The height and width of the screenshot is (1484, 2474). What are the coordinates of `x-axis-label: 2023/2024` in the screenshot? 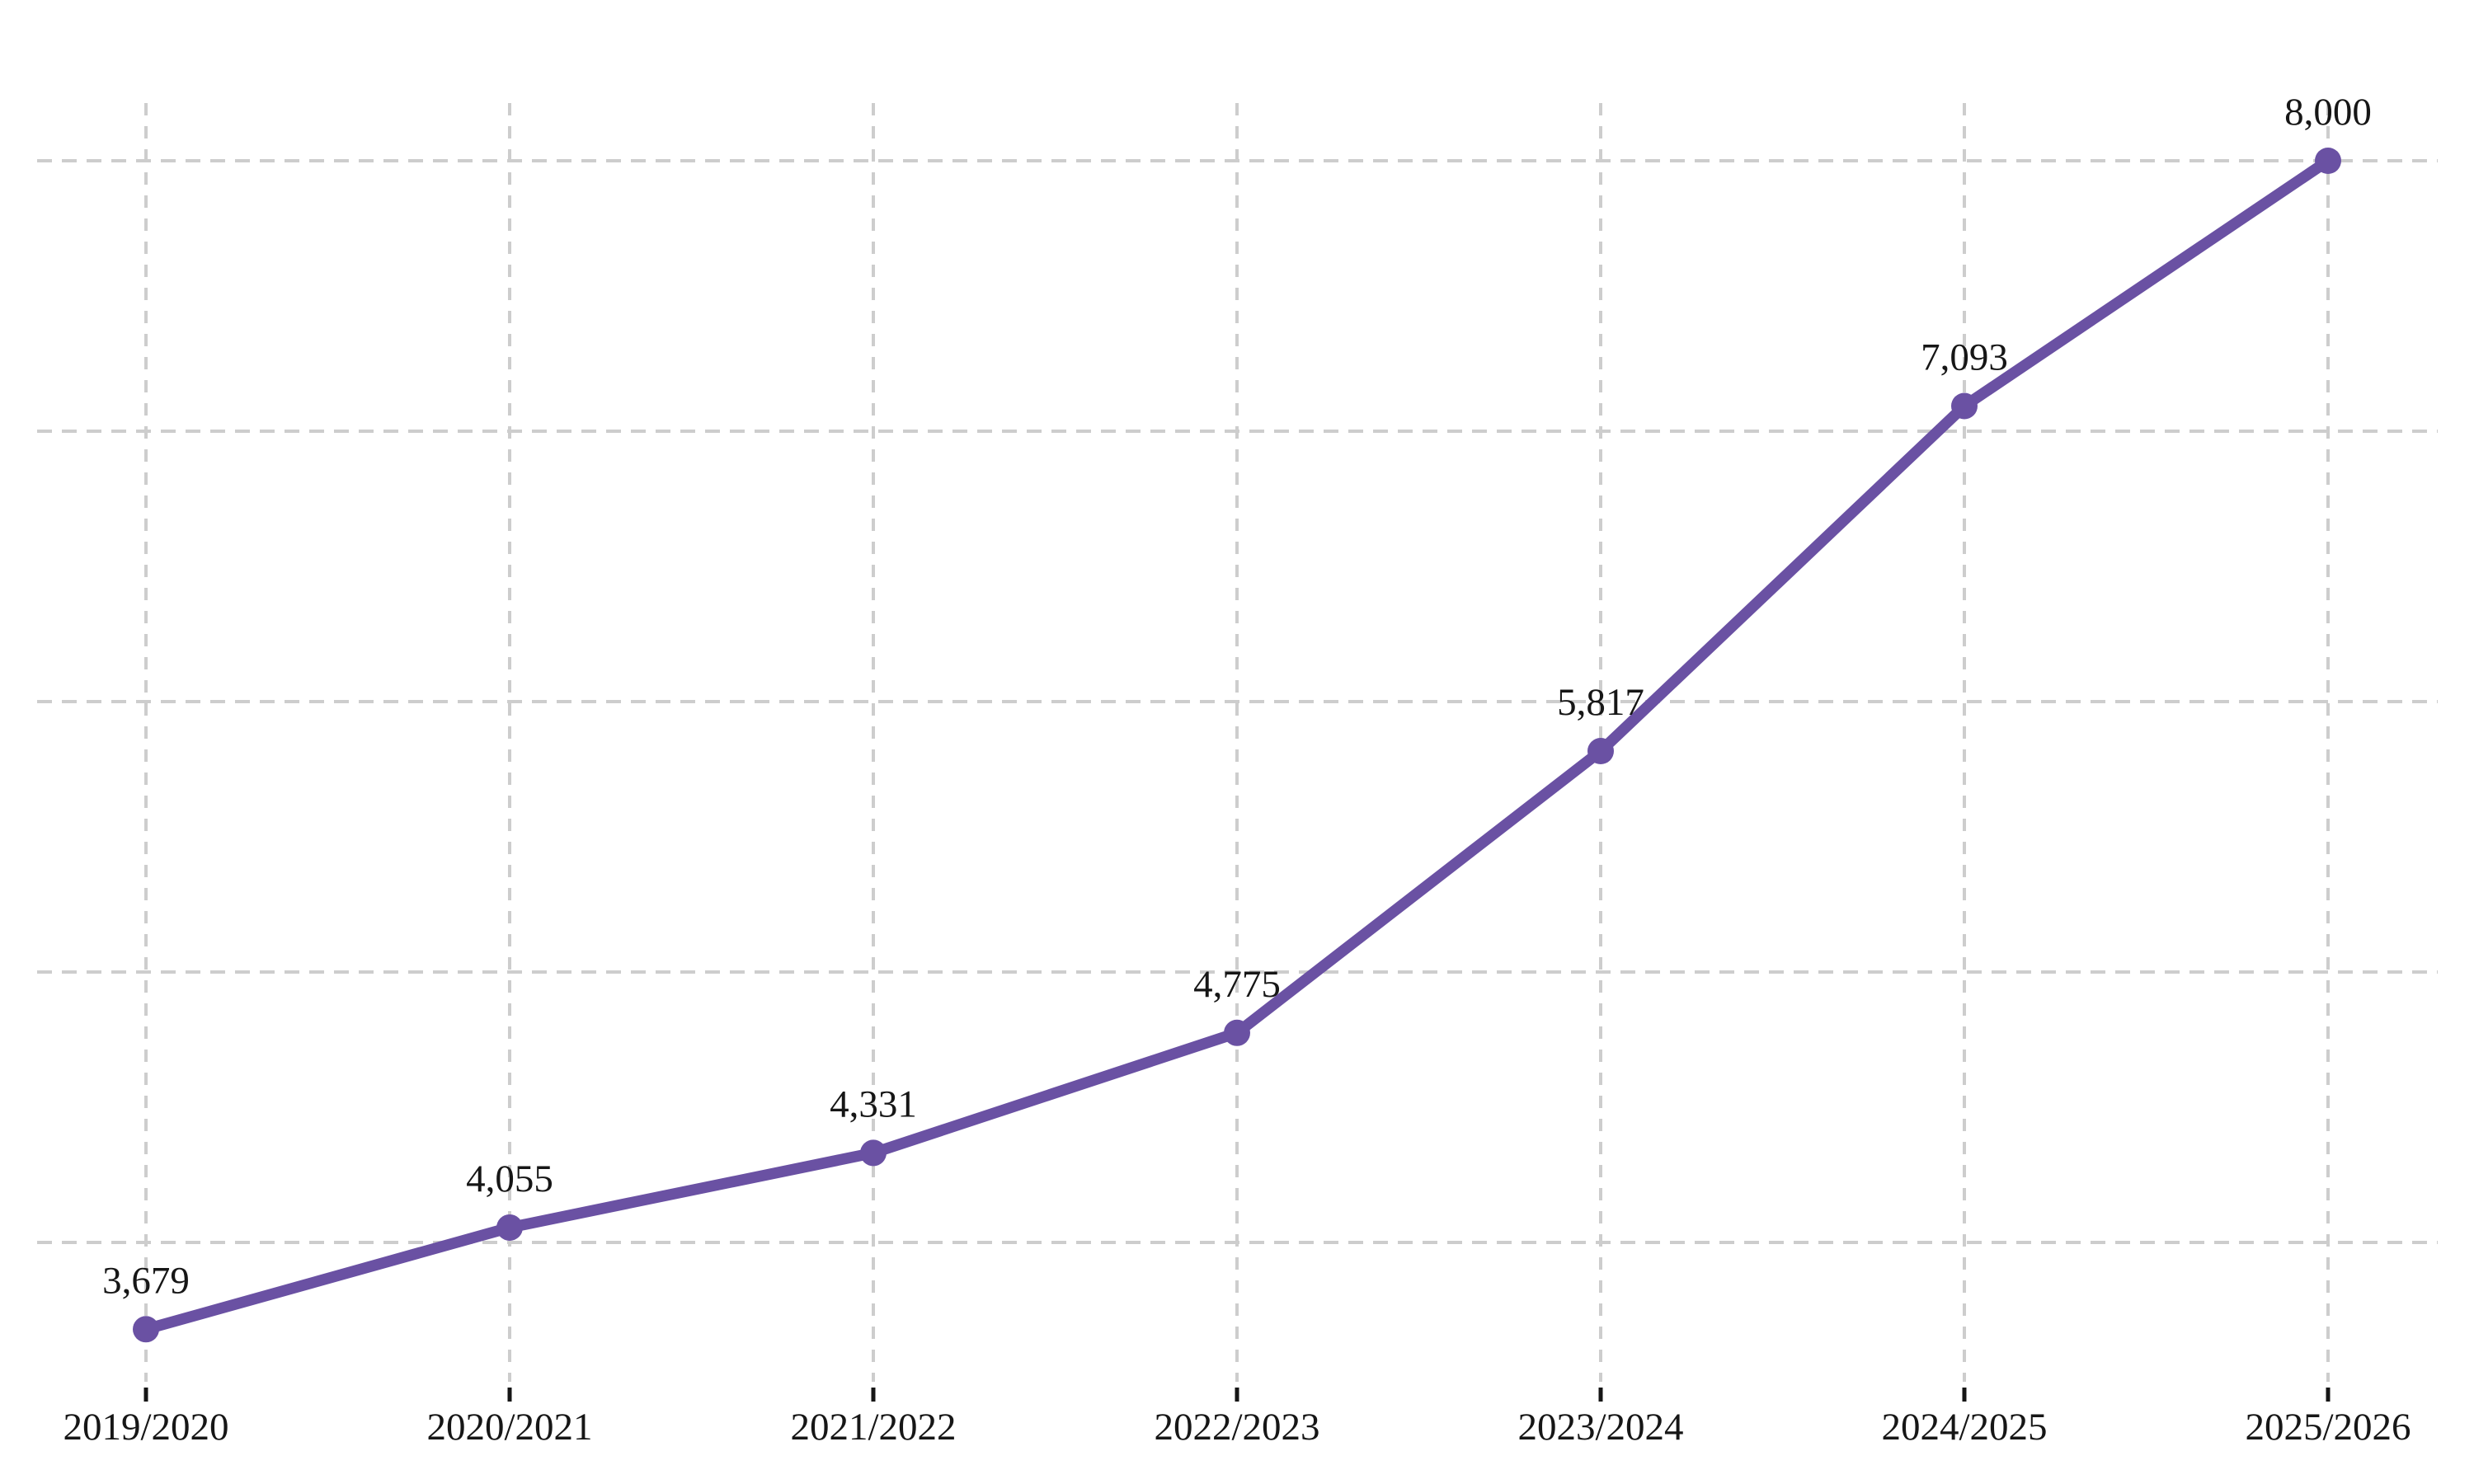 It's located at (1600, 1427).